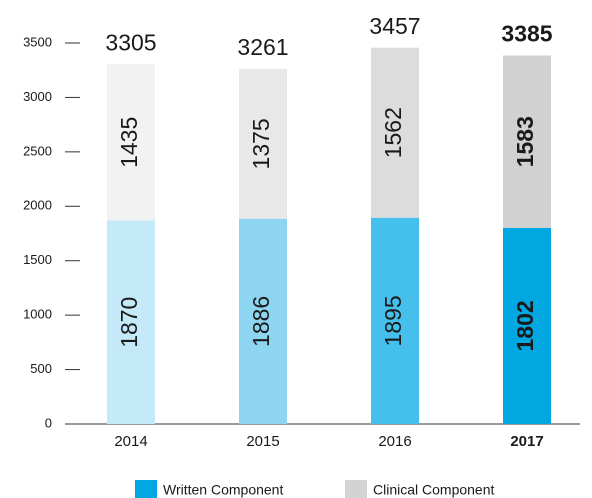 Image resolution: width=592 pixels, height=498 pixels. I want to click on y-tick-label: 3500, so click(37, 41).